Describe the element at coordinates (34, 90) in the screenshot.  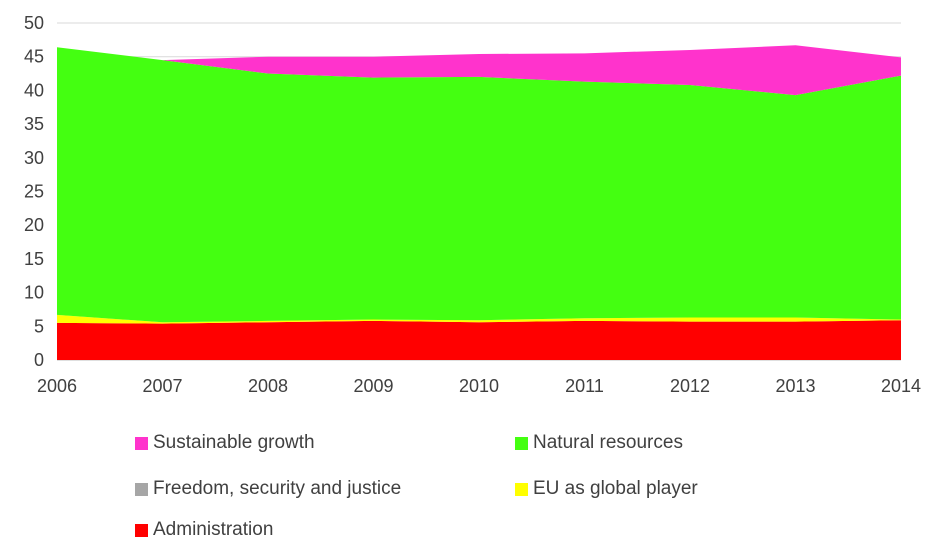
I see `y-tick-label: 40` at that location.